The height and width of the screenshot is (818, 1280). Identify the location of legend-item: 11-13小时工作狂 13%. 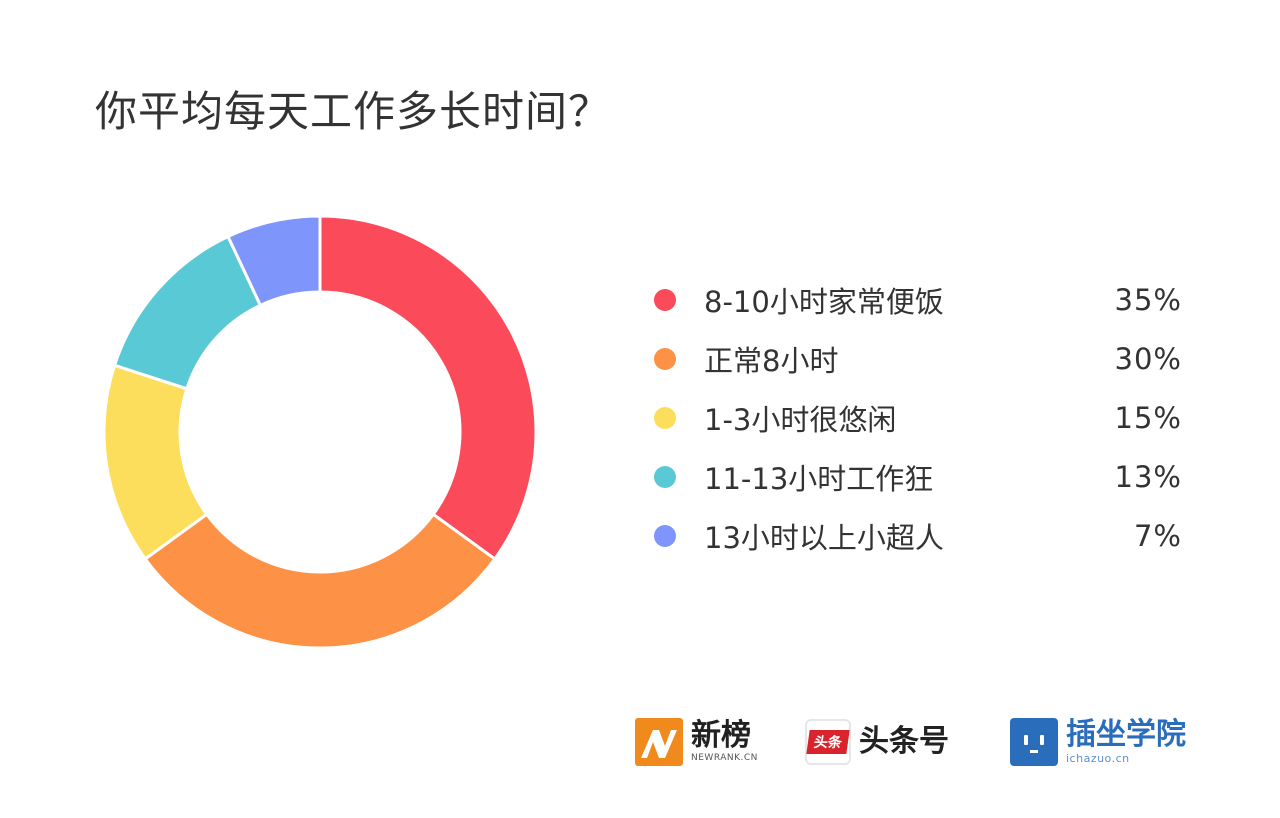
(917, 476).